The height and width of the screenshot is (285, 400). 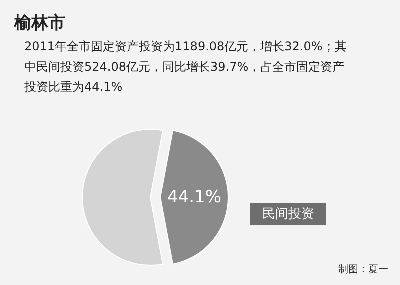 I want to click on chart-title: 榆林市, so click(x=40, y=24).